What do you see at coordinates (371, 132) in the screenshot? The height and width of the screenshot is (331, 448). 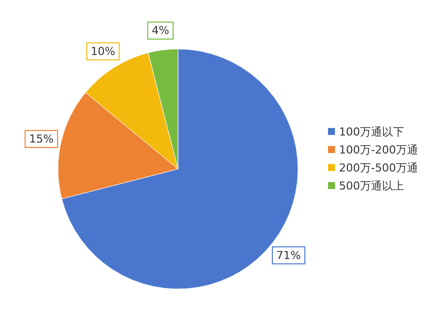 I see `legend-label: 100万通以下` at bounding box center [371, 132].